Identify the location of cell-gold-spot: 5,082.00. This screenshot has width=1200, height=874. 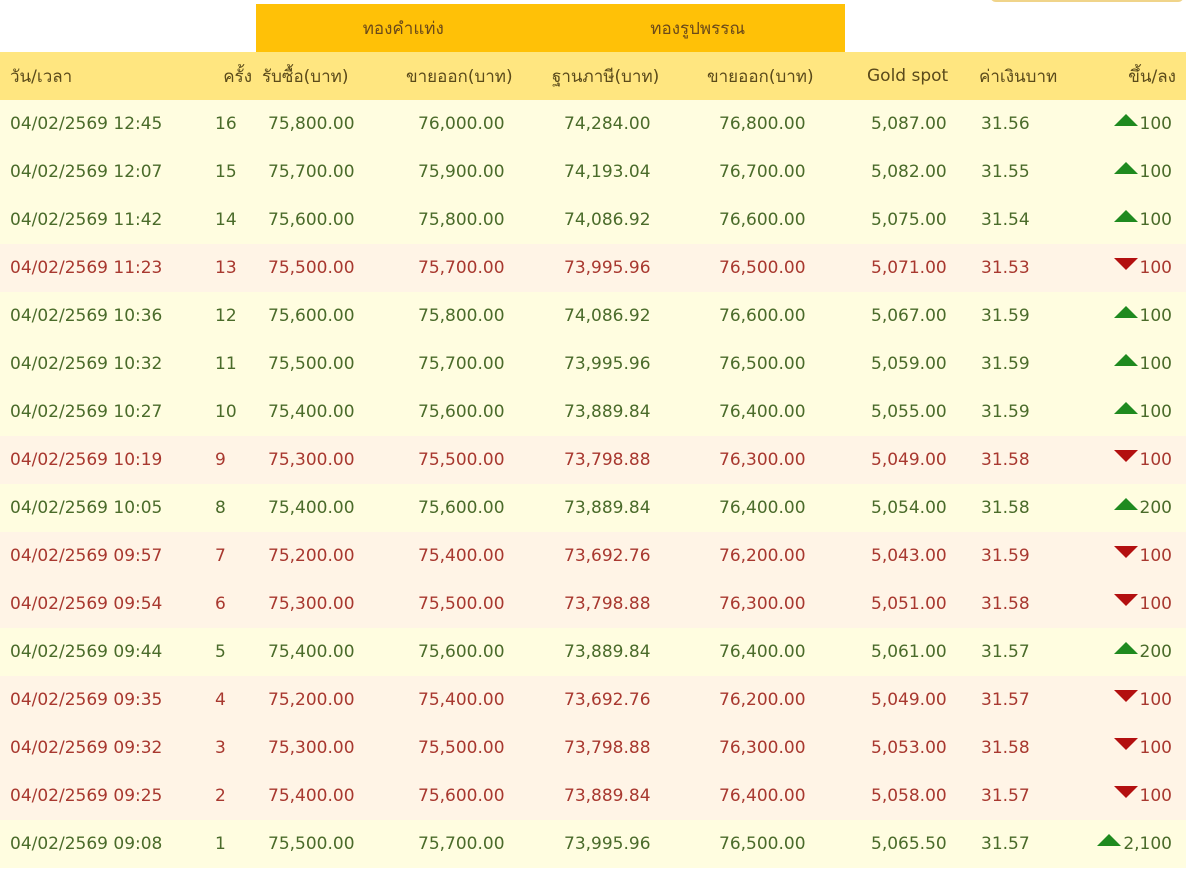
(909, 172).